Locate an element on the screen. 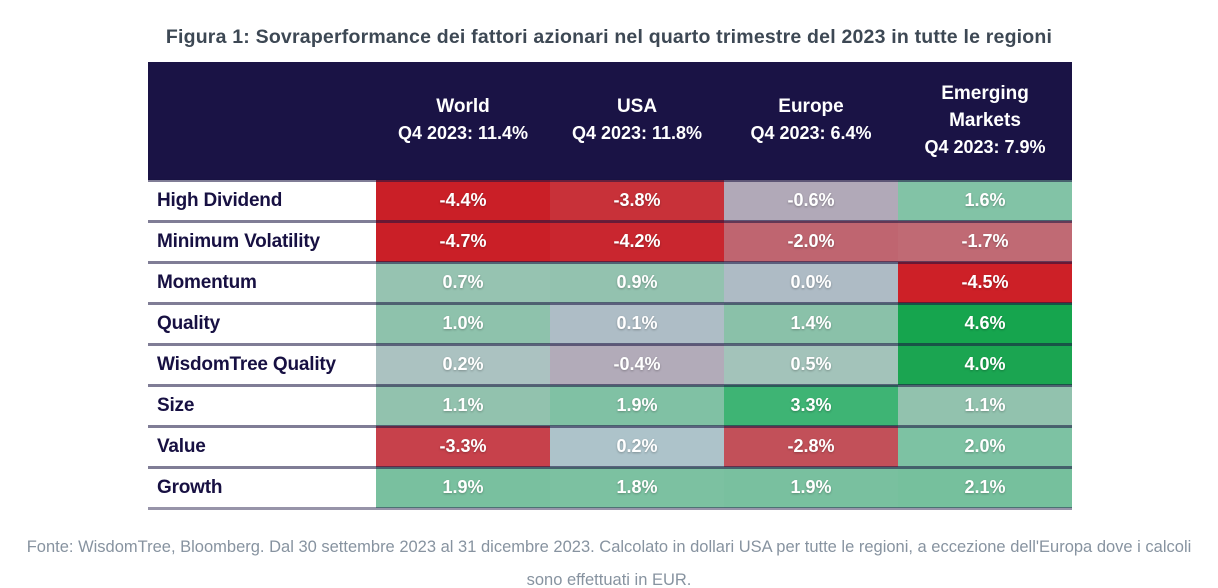  header-emerging-markets-label: Emerging Markets is located at coordinates (985, 106).